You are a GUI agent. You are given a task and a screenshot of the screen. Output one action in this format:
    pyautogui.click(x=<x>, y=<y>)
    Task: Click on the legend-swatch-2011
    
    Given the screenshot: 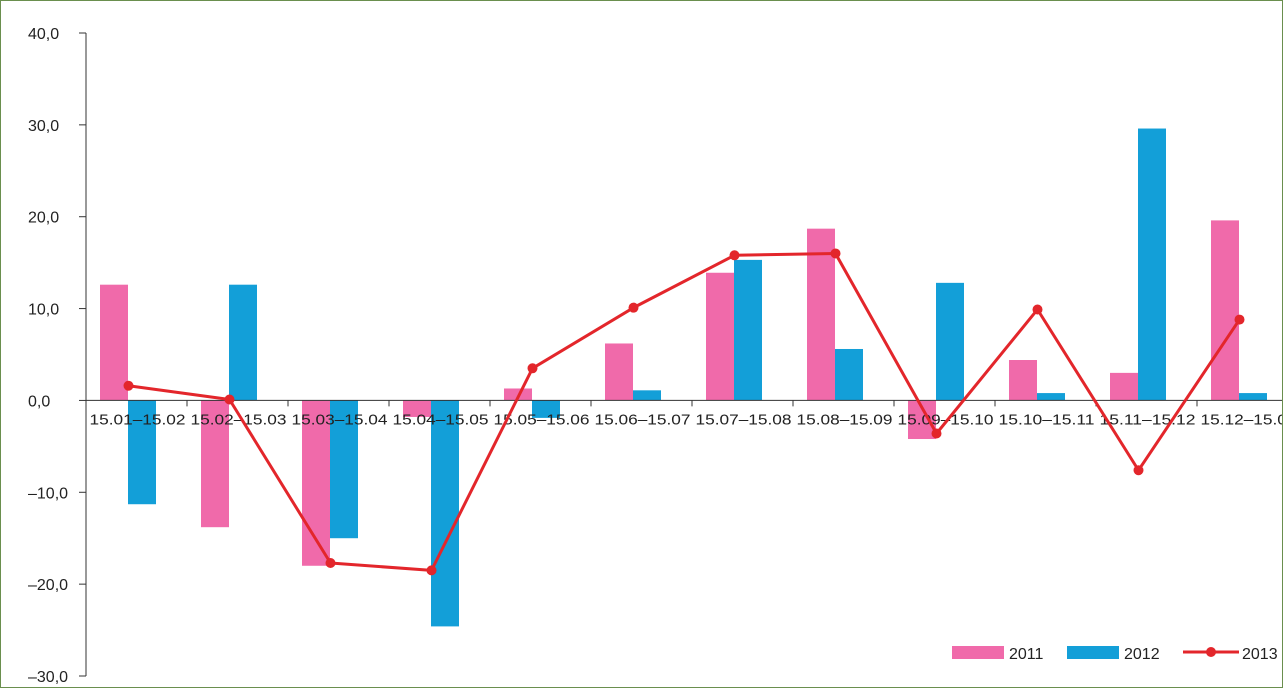 What is the action you would take?
    pyautogui.click(x=978, y=652)
    